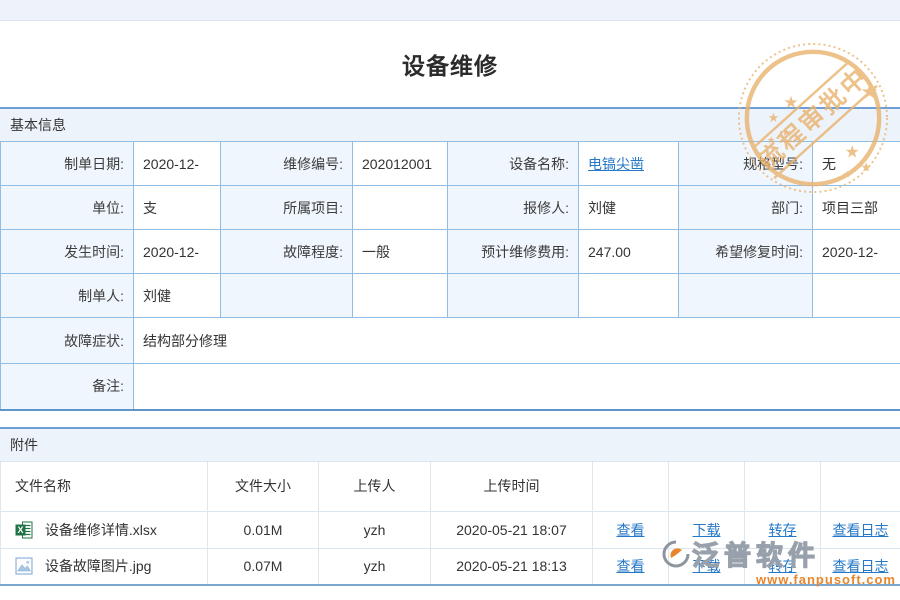 This screenshot has width=900, height=600. What do you see at coordinates (745, 207) in the screenshot?
I see `field-label-department: 部门:` at bounding box center [745, 207].